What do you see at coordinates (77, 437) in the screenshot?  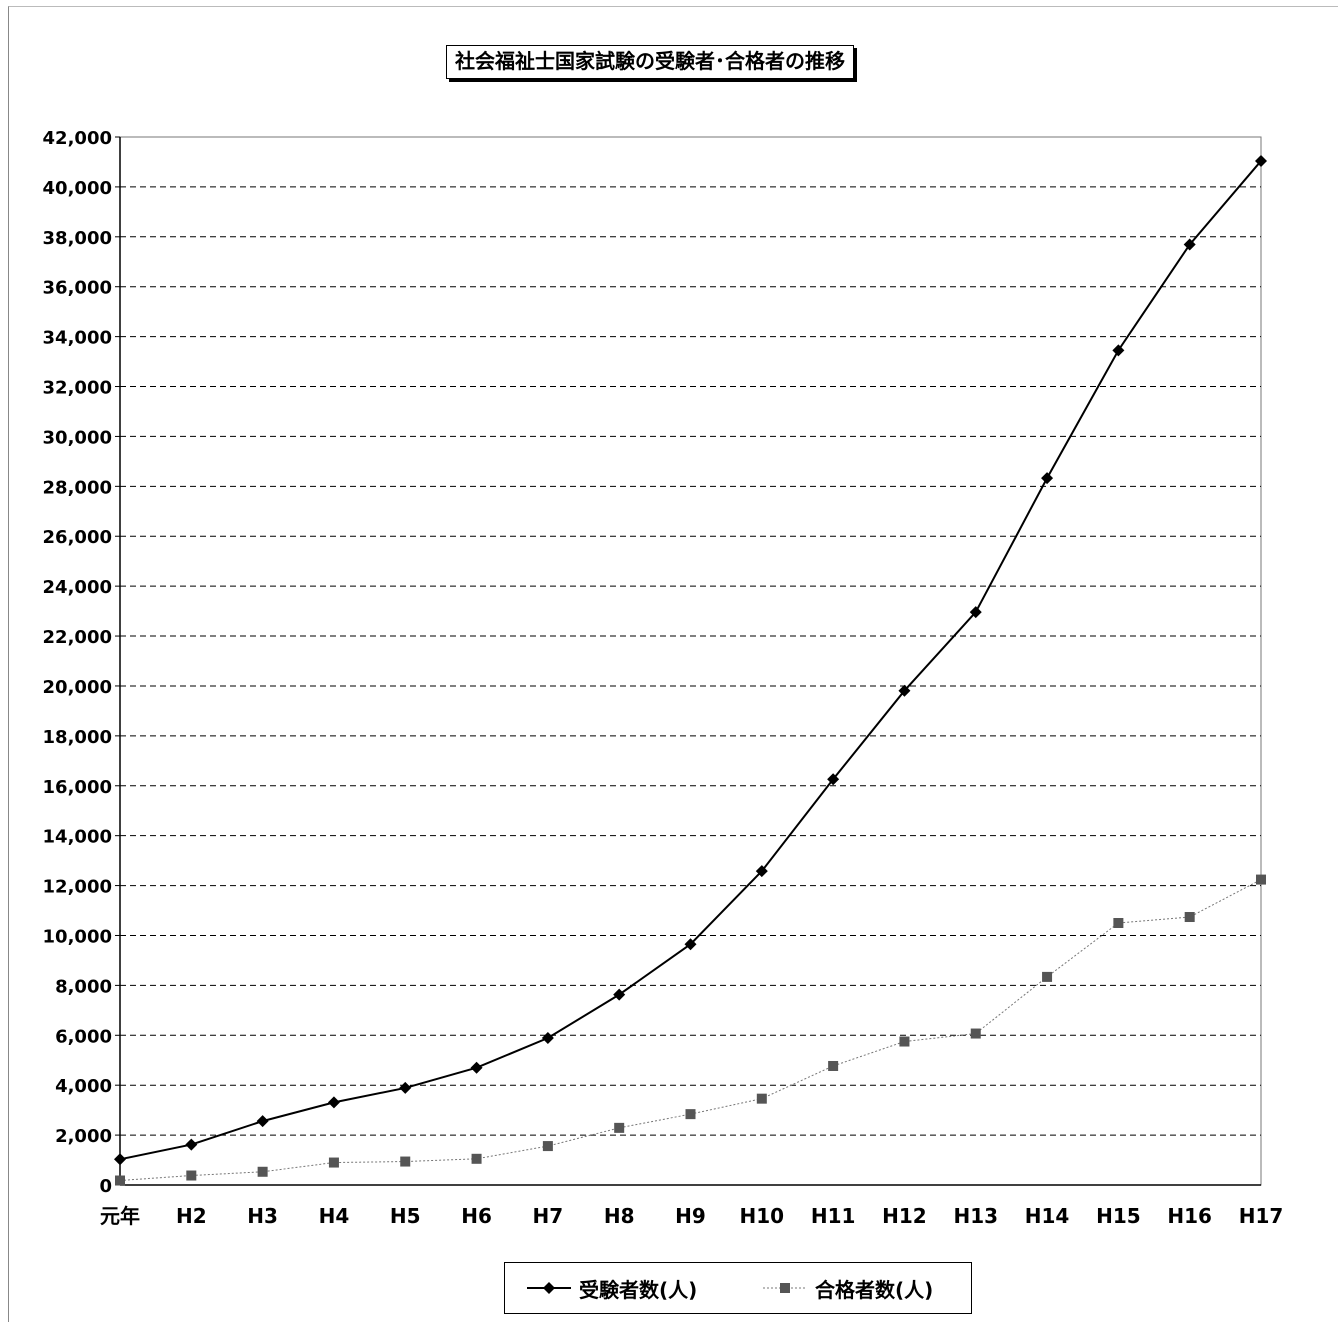 I see `y-tick-label: 30,000` at bounding box center [77, 437].